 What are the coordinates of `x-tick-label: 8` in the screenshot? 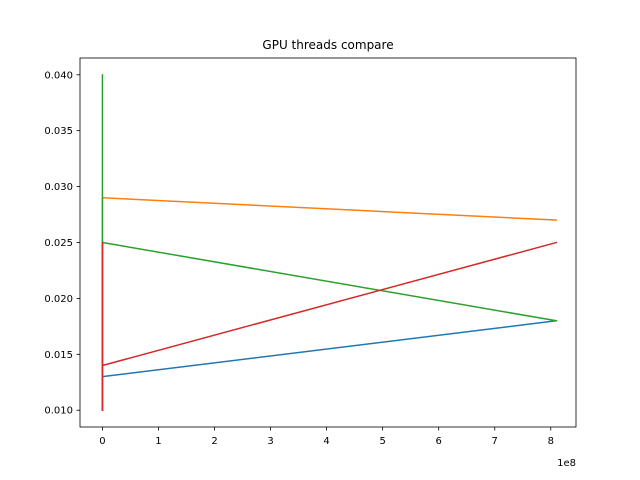 It's located at (551, 441).